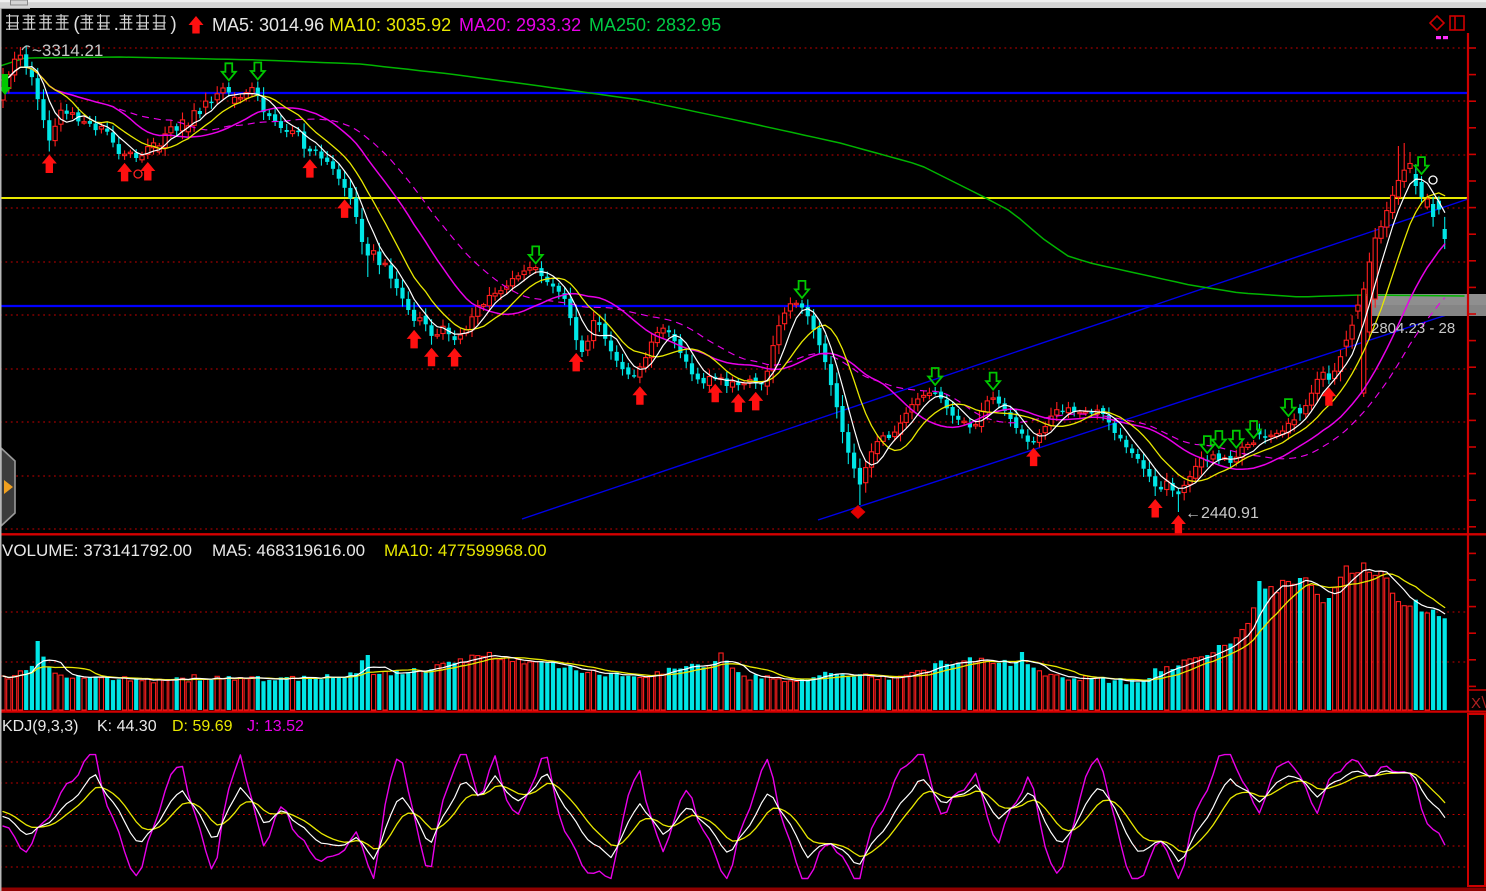 The width and height of the screenshot is (1486, 891). What do you see at coordinates (1476, 703) in the screenshot?
I see `svg-text: X` at bounding box center [1476, 703].